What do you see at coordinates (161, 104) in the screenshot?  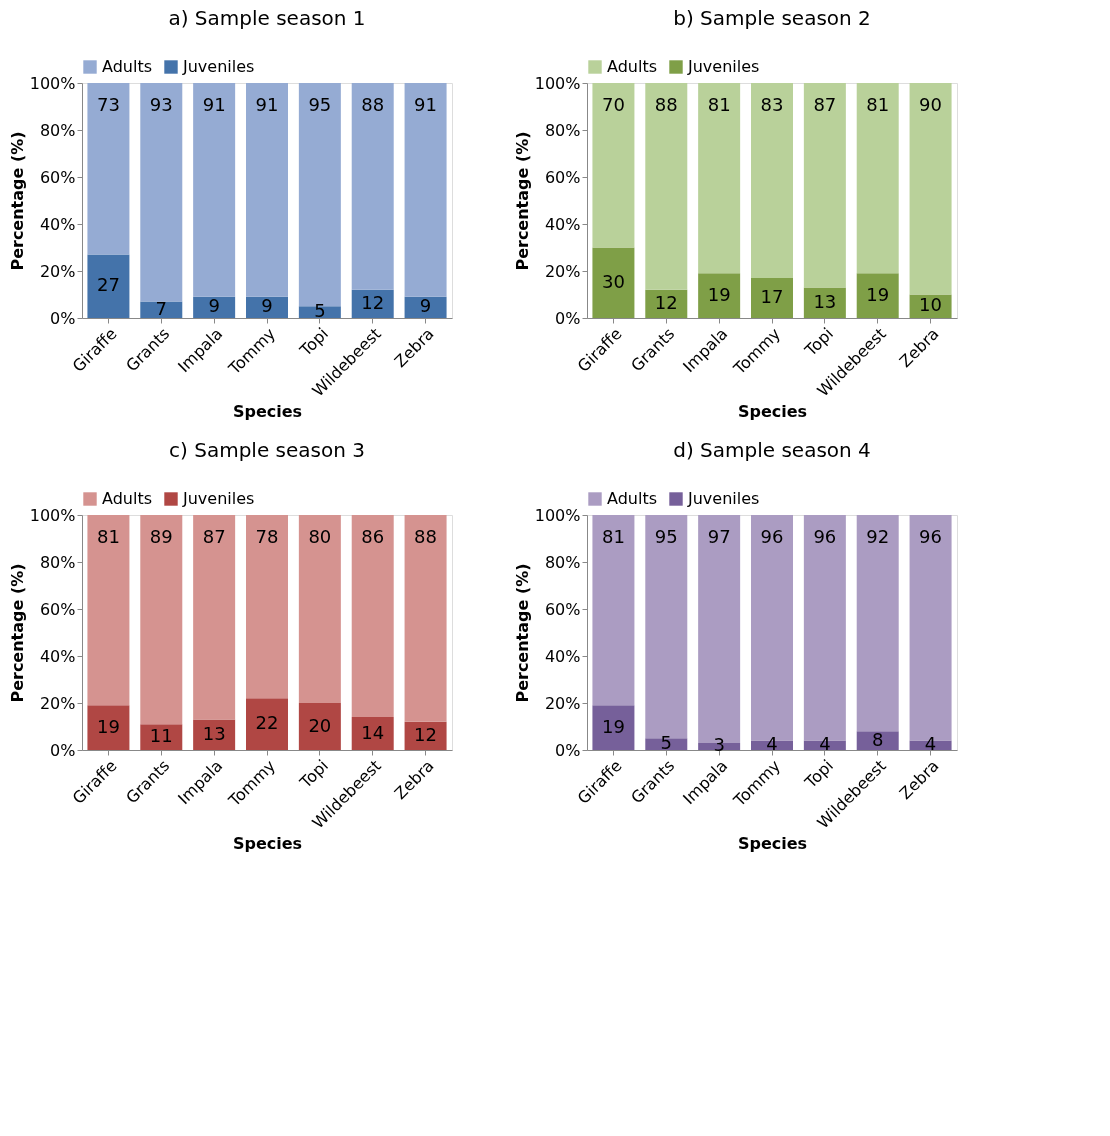 I see `data-label: 93` at bounding box center [161, 104].